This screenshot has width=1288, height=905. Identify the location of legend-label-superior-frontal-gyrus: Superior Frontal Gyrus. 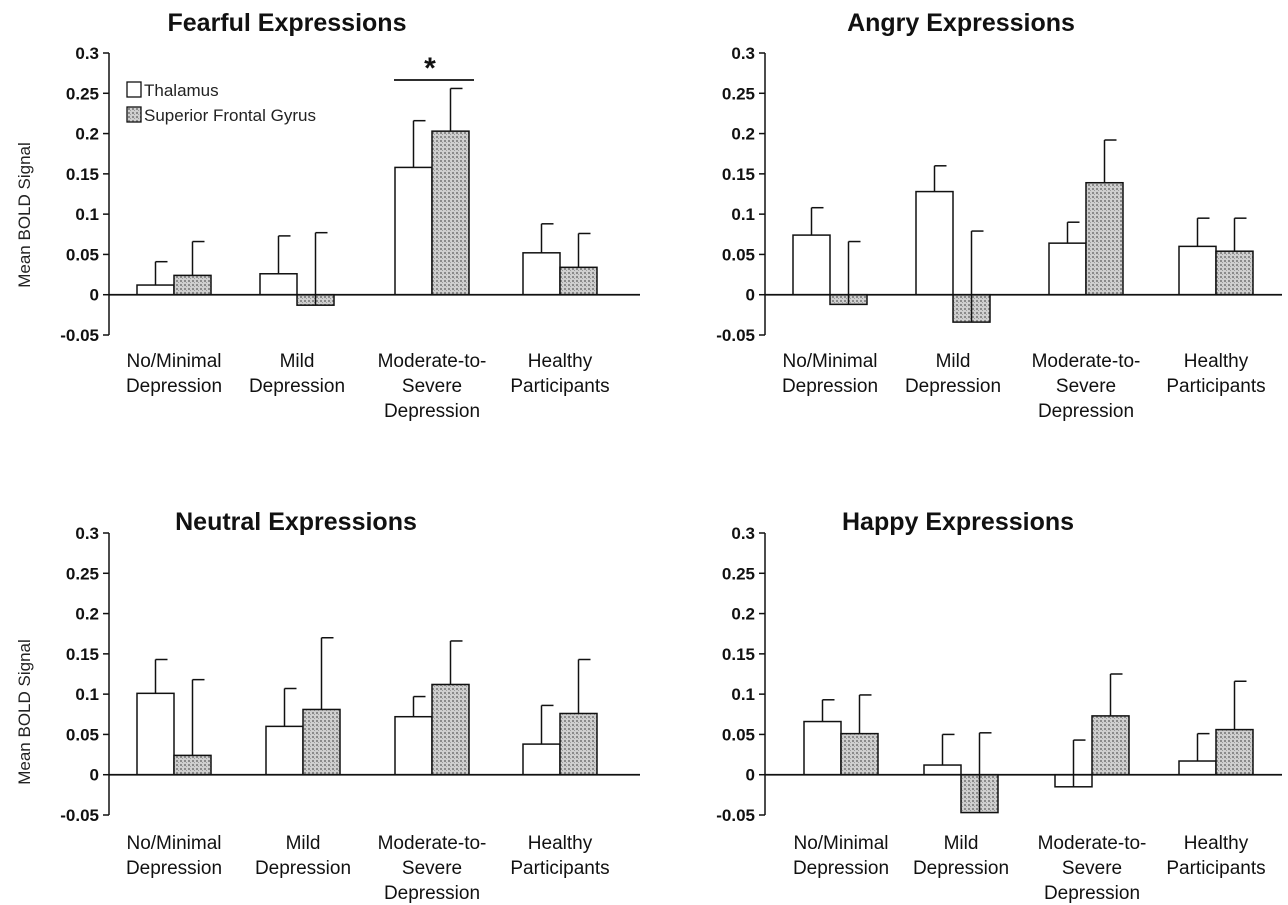
(230, 115).